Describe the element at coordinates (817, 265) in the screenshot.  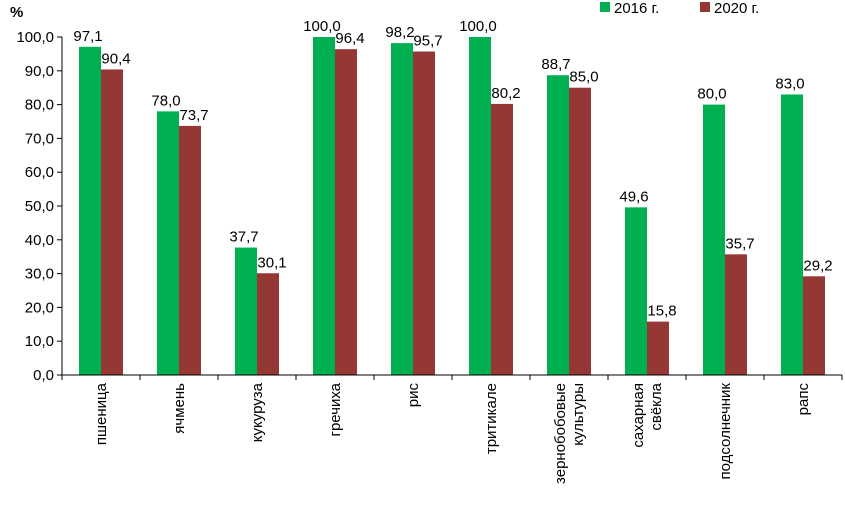
I see `data-label: 29,2` at that location.